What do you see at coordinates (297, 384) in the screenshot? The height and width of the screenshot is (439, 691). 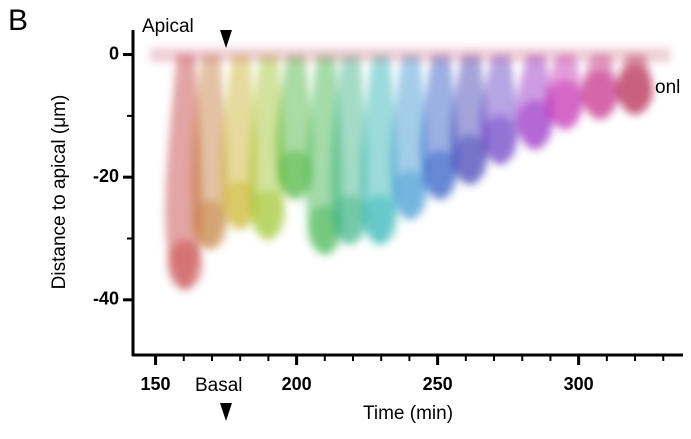 I see `x-tick-label: 200` at bounding box center [297, 384].